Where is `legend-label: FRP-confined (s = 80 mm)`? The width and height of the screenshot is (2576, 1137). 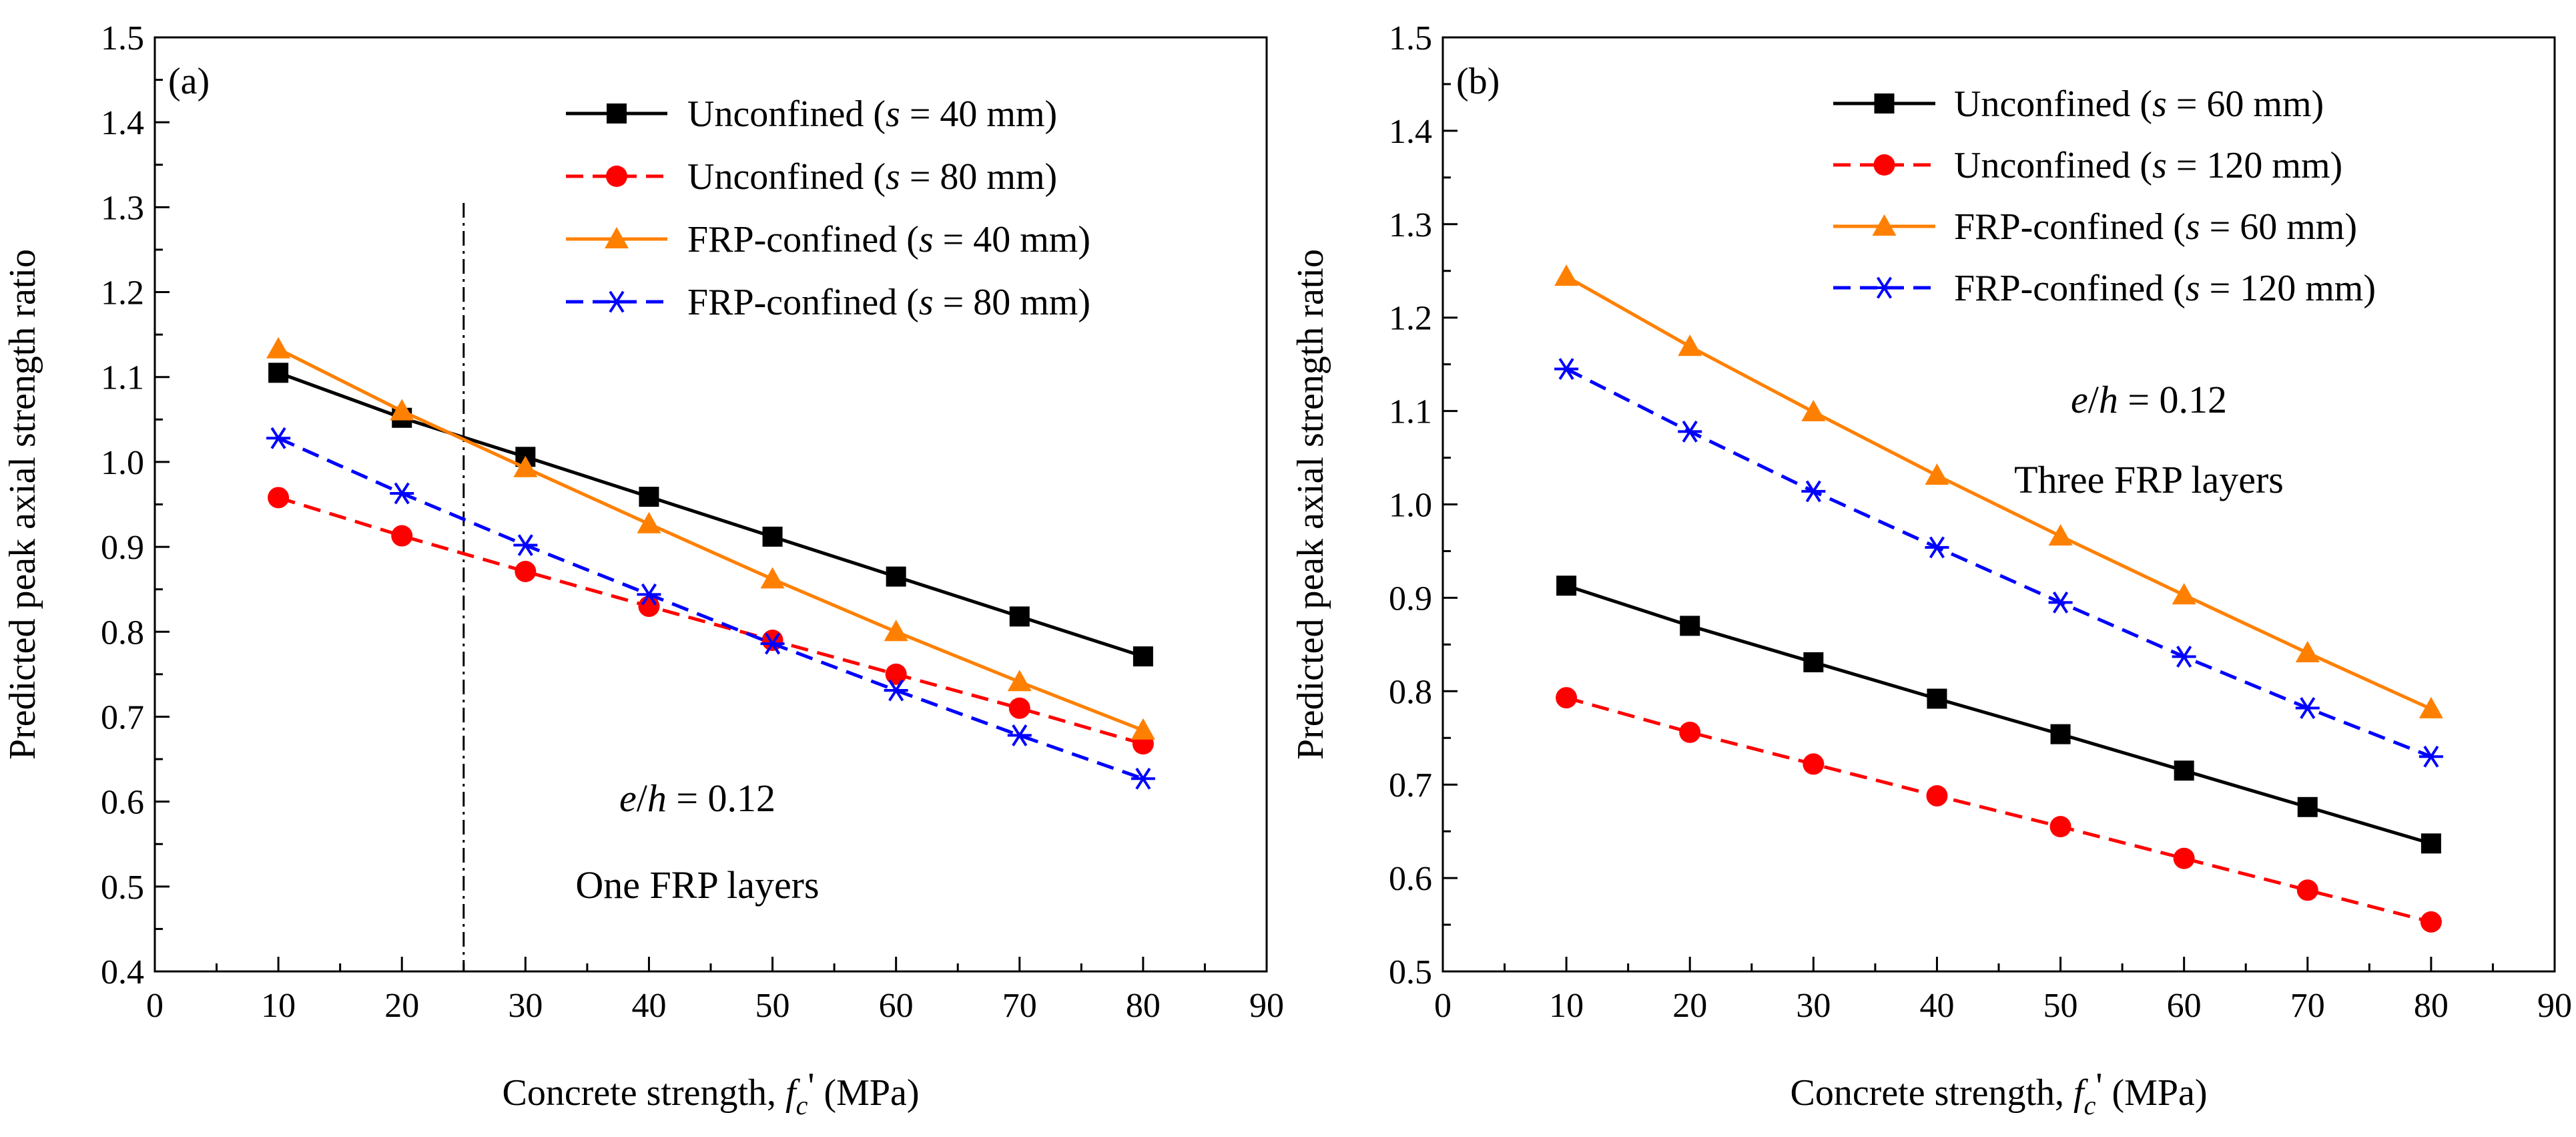
legend-label: FRP-confined (s = 80 mm) is located at coordinates (888, 302).